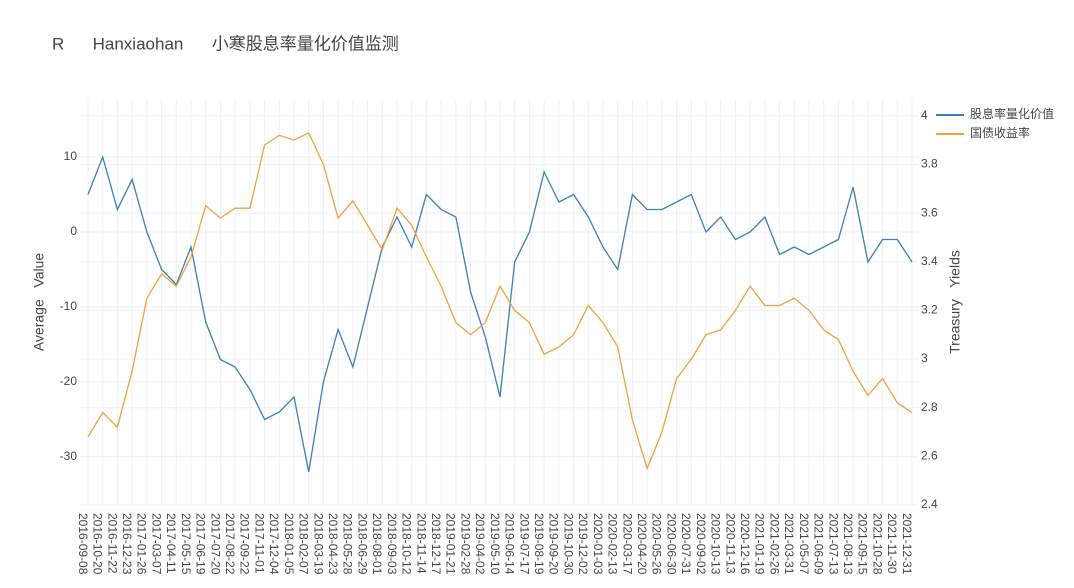  I want to click on x-tick-label: 2020-10-13, so click(716, 544).